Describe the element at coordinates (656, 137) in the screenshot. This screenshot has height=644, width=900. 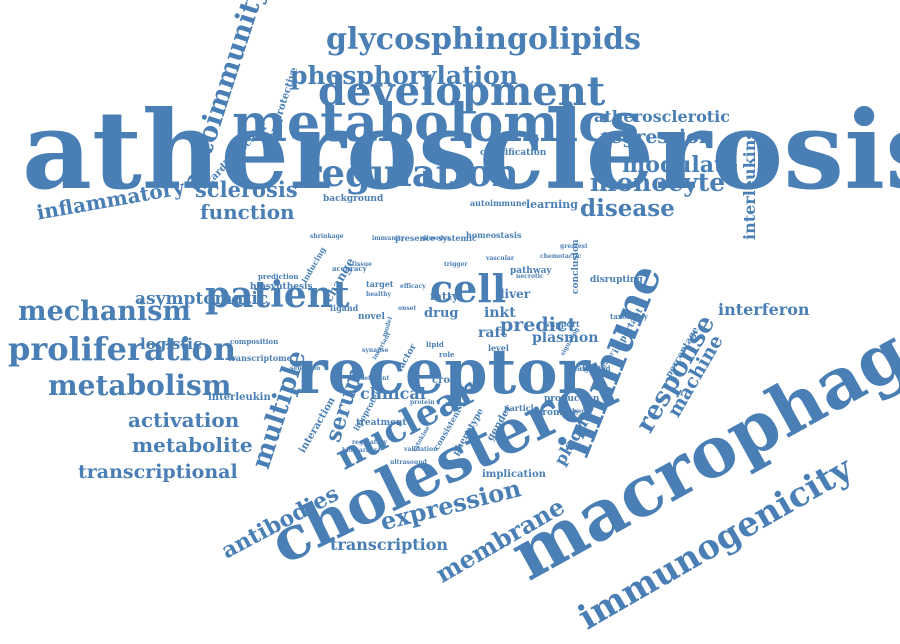
I see `cloud-word: regression` at that location.